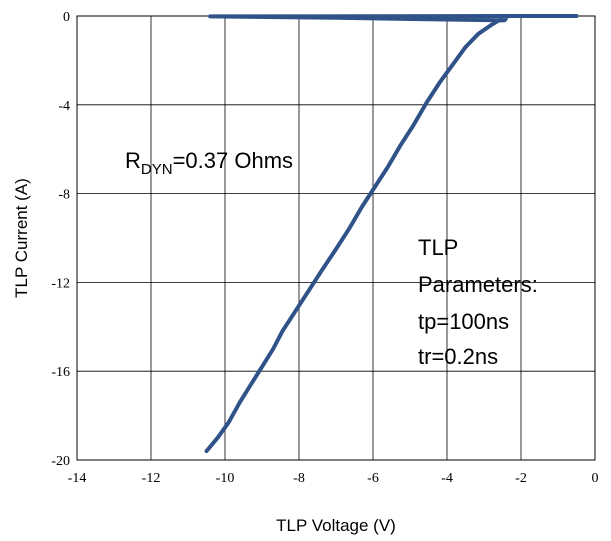  I want to click on rdyn-annotation: RDYN=0.37 Ohms, so click(209, 163).